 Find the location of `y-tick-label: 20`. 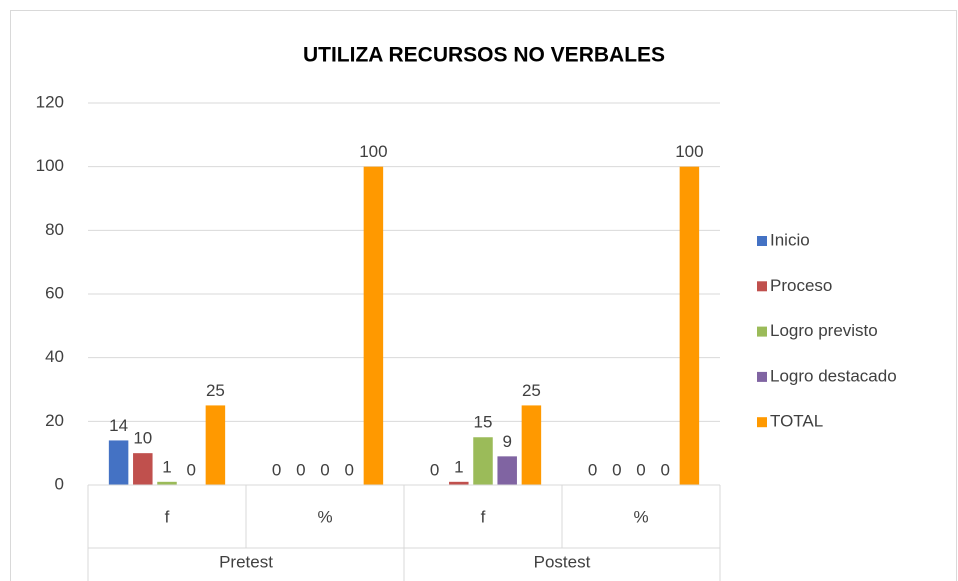

y-tick-label: 20 is located at coordinates (54, 420).